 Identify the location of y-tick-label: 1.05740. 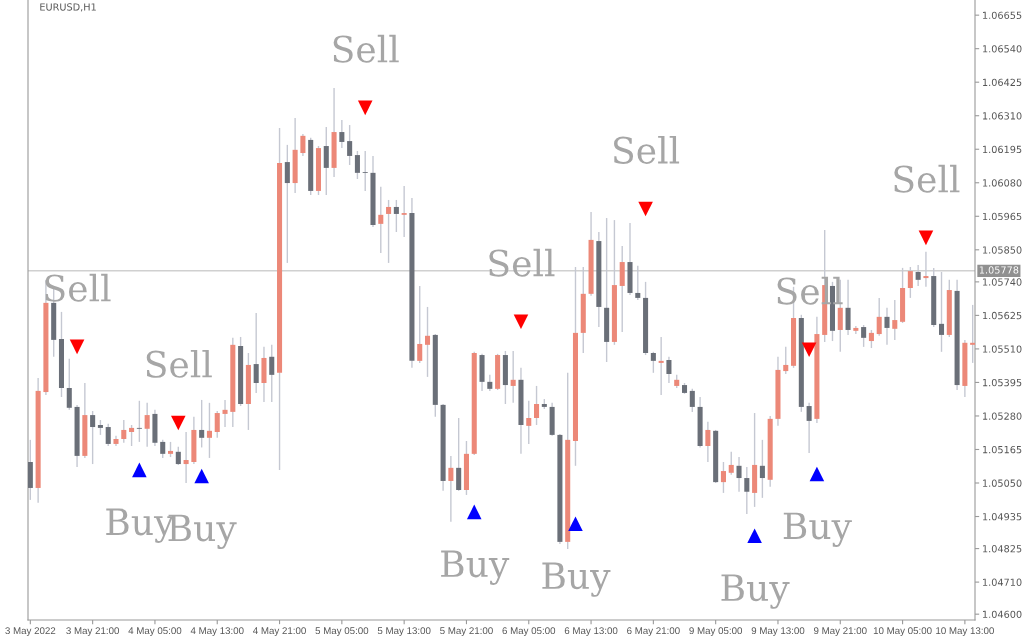
(1002, 282).